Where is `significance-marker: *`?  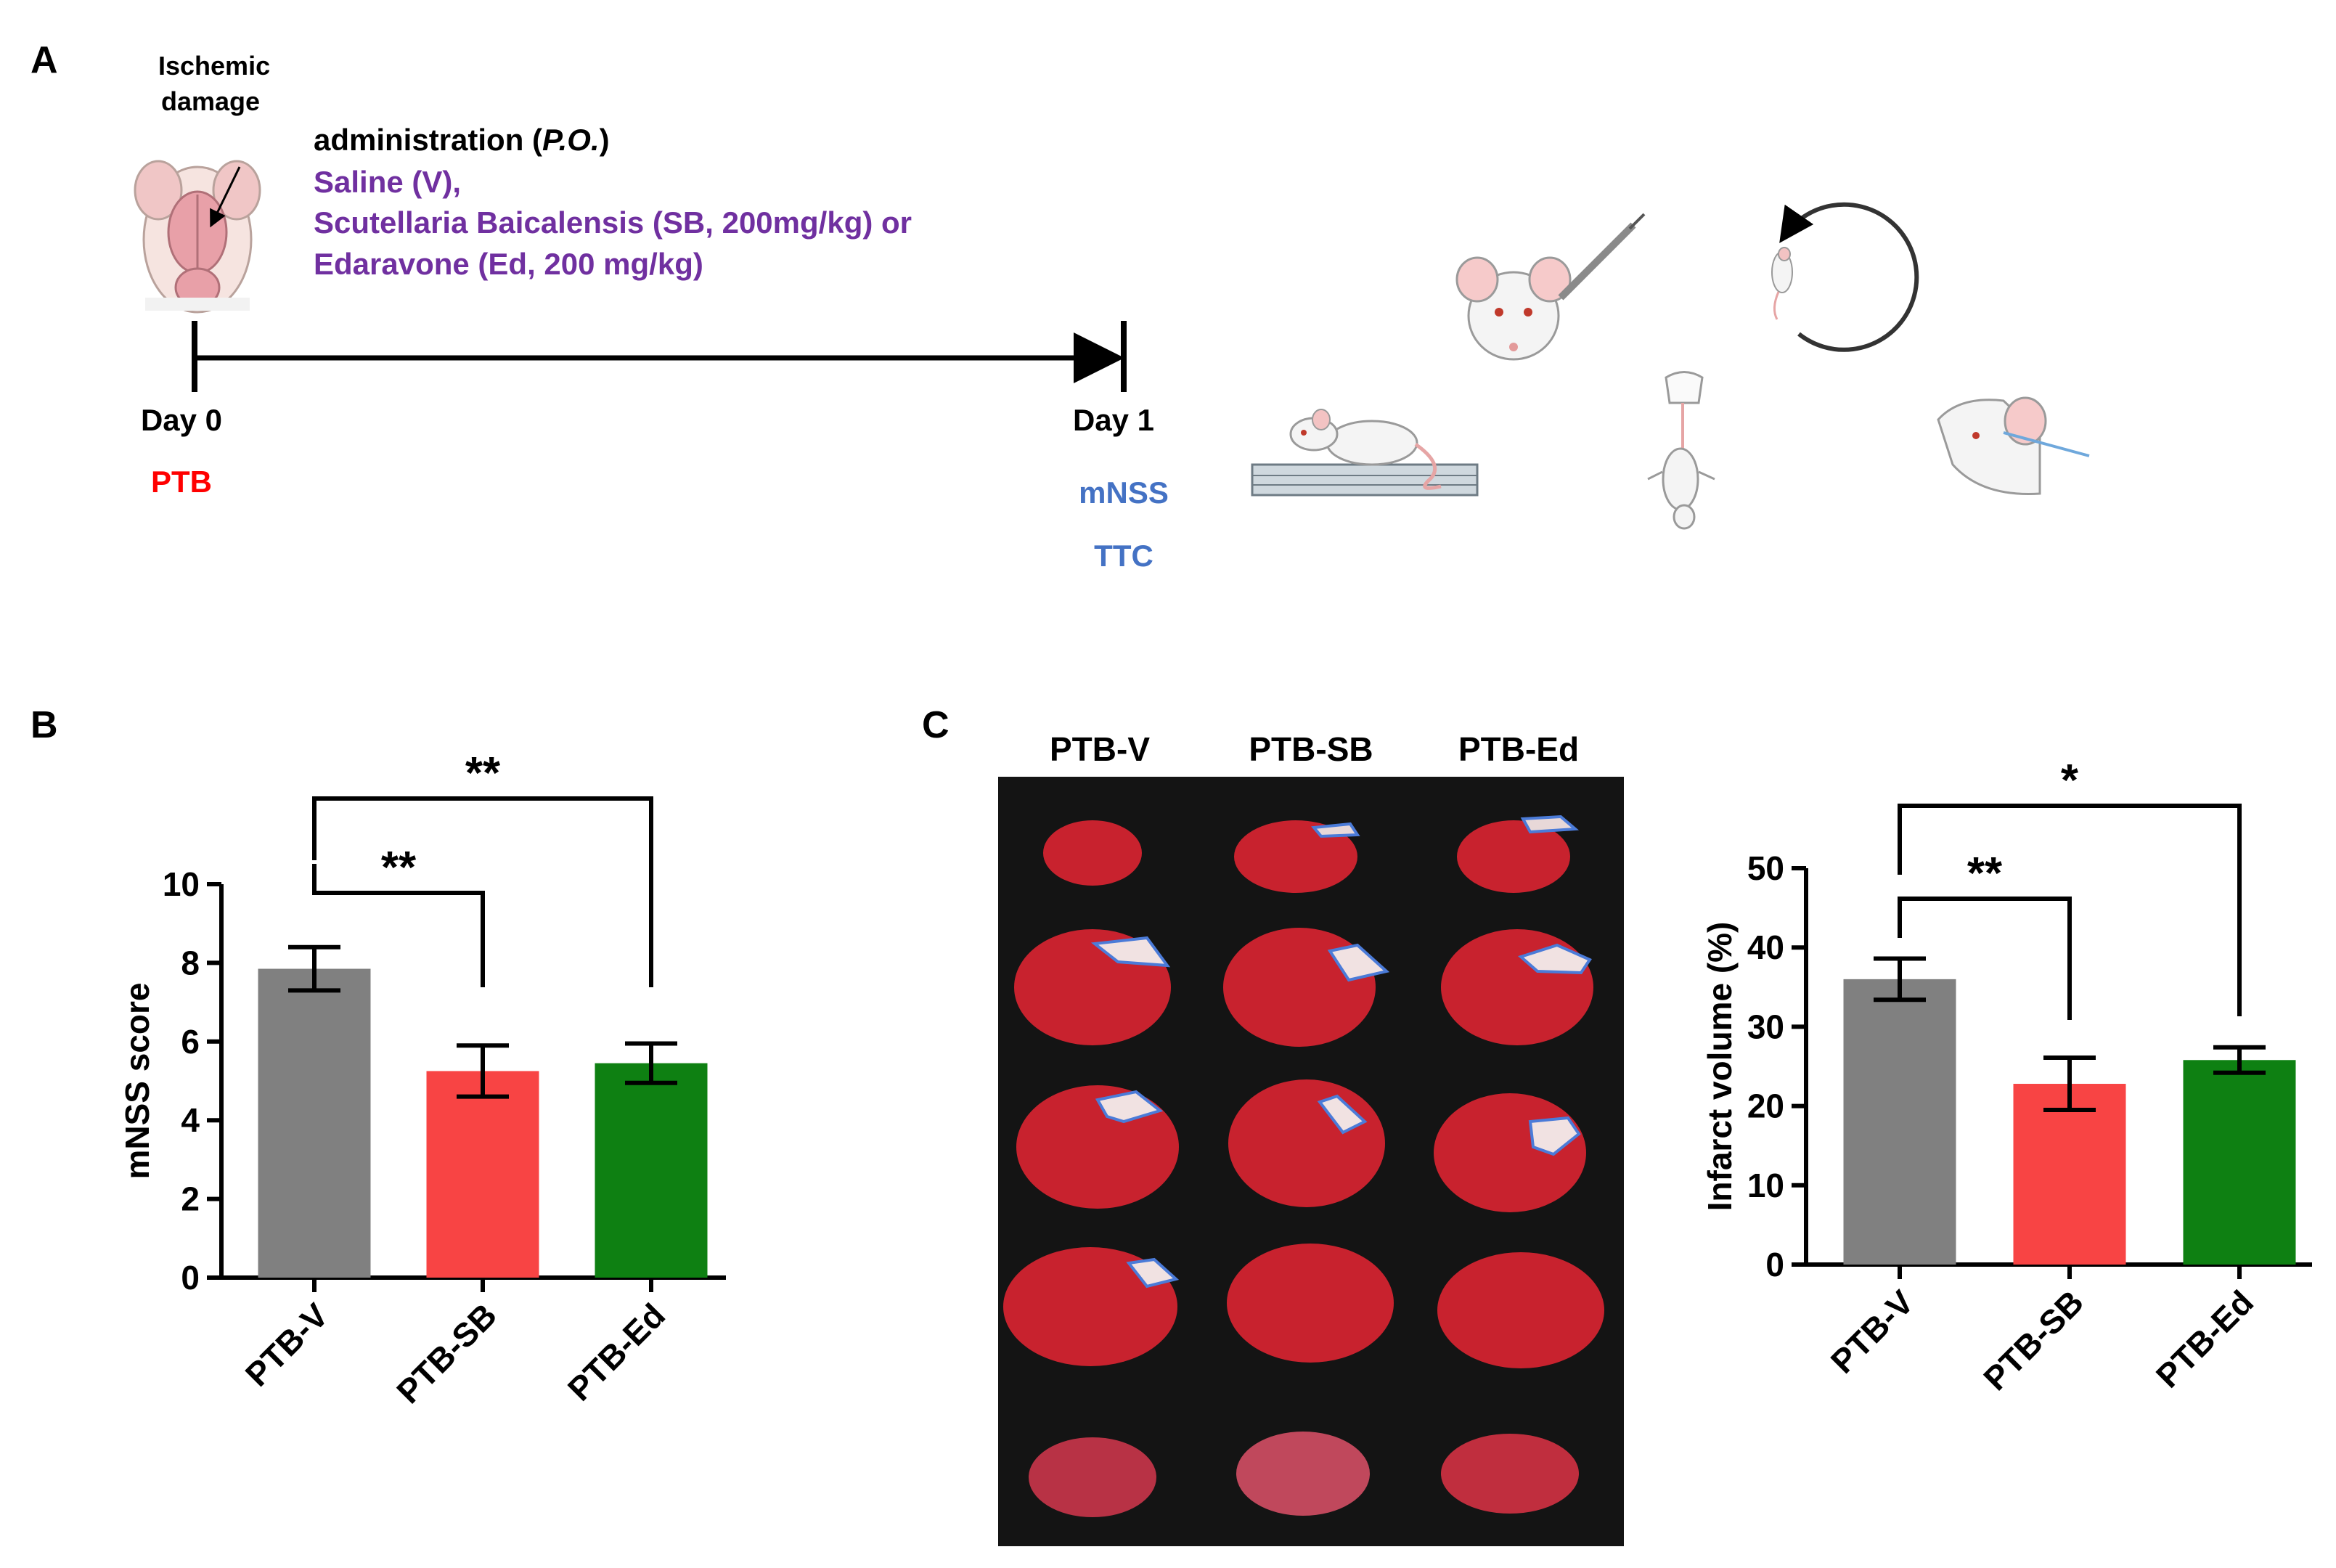 significance-marker: * is located at coordinates (2070, 781).